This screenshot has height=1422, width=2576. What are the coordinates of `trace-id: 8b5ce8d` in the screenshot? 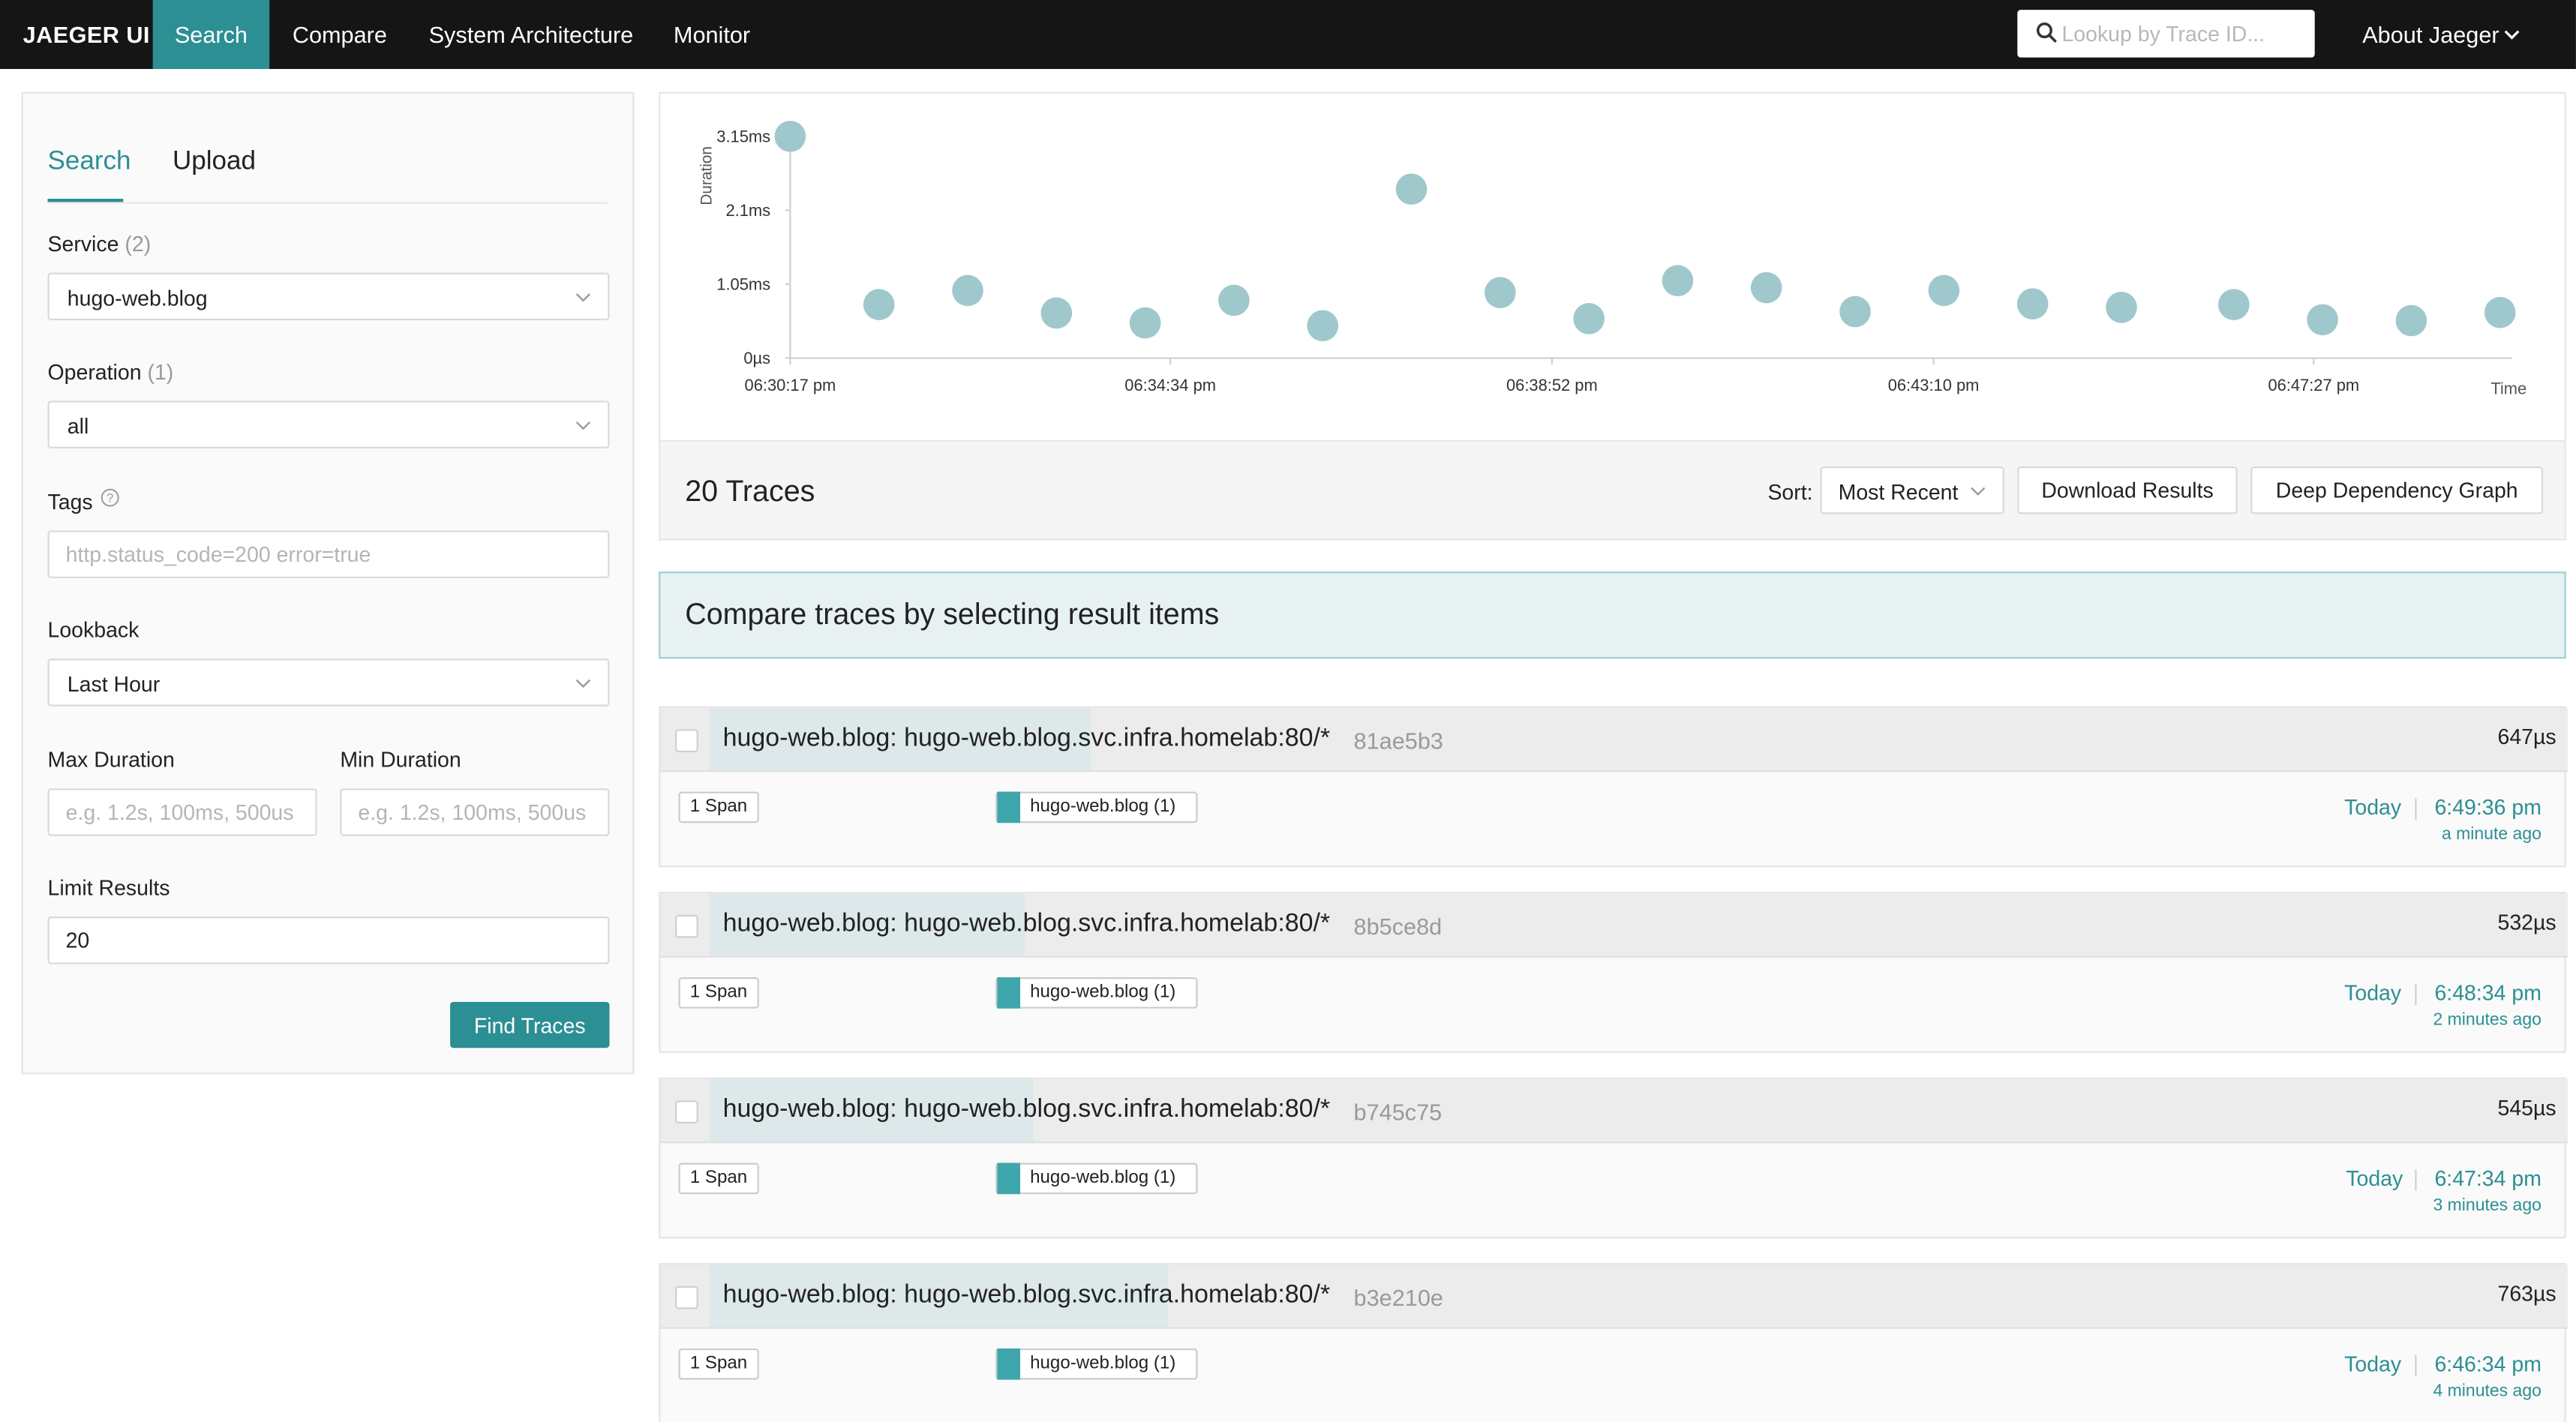 It's located at (1398, 926).